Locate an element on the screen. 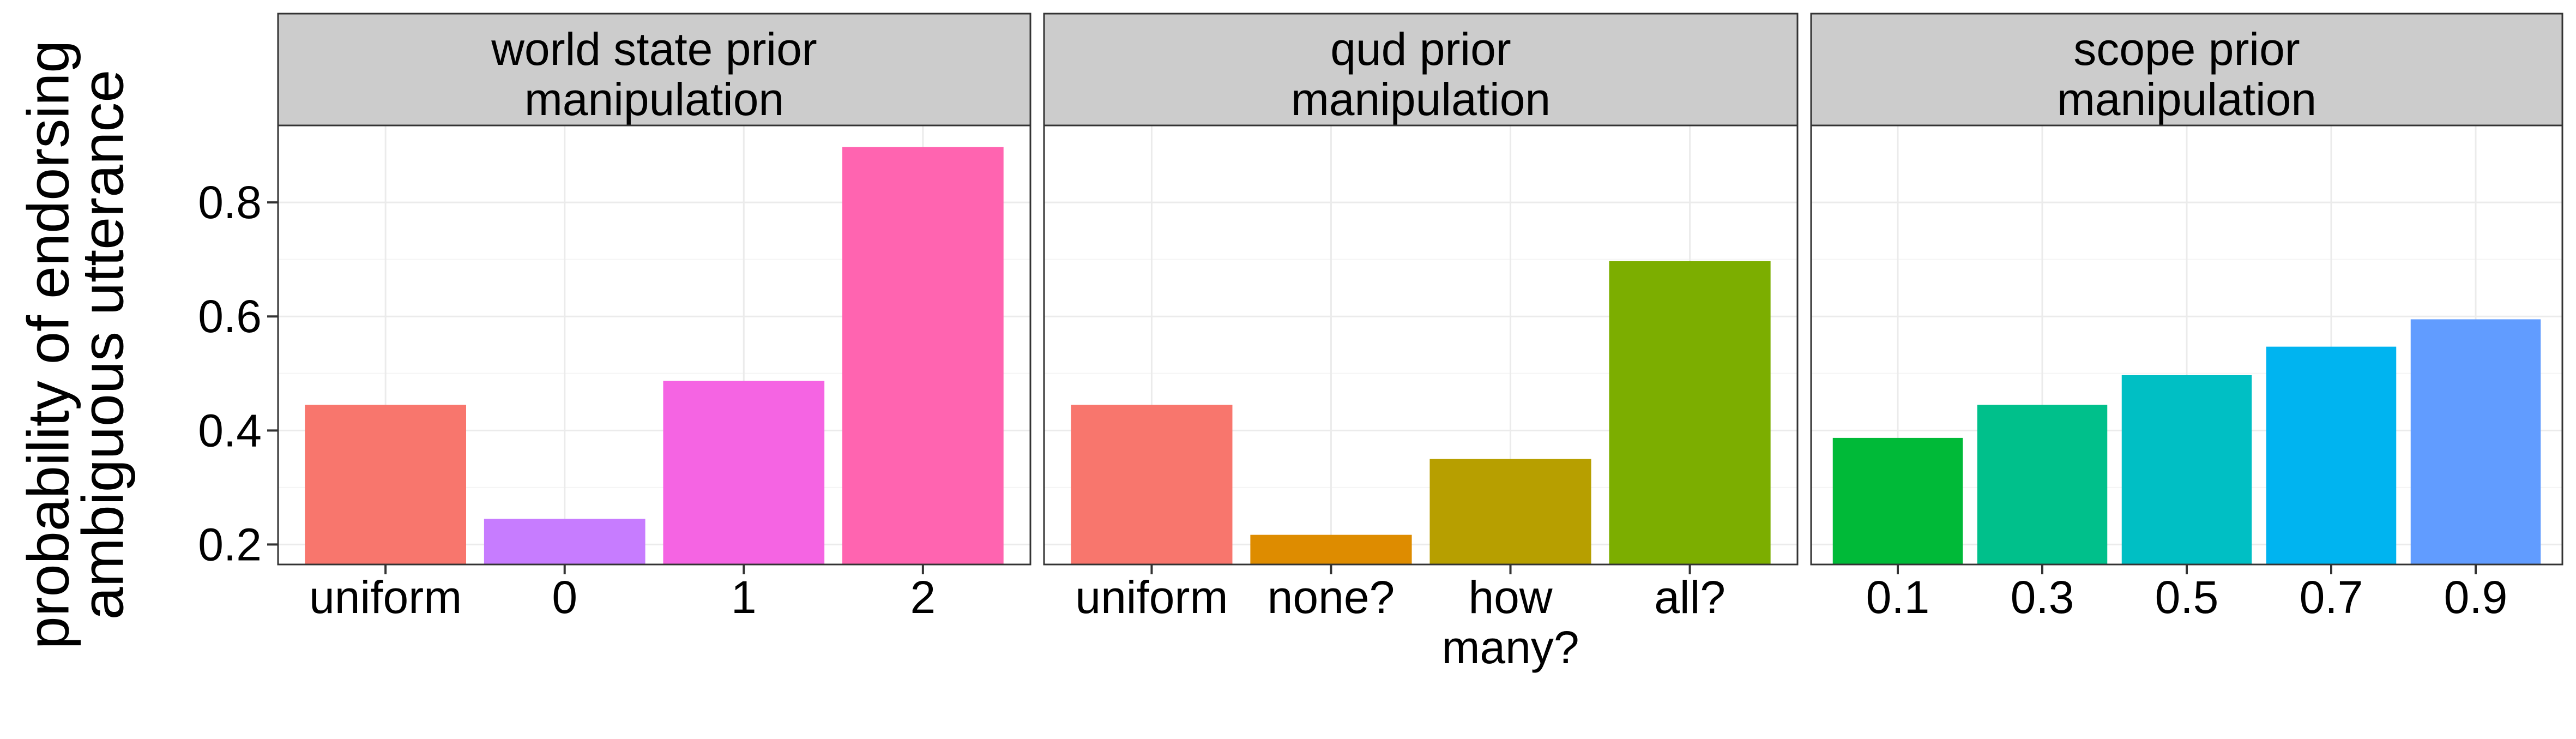  y-tick-label: 0.4 is located at coordinates (230, 430).